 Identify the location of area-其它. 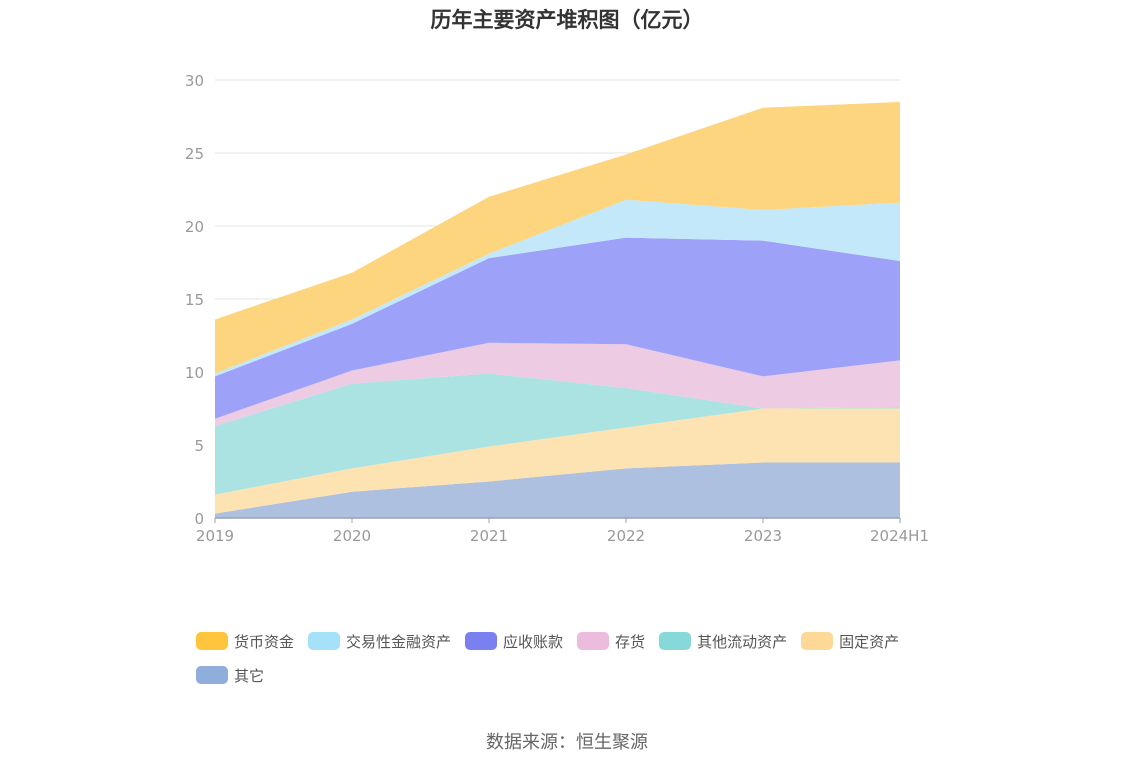
(557, 490).